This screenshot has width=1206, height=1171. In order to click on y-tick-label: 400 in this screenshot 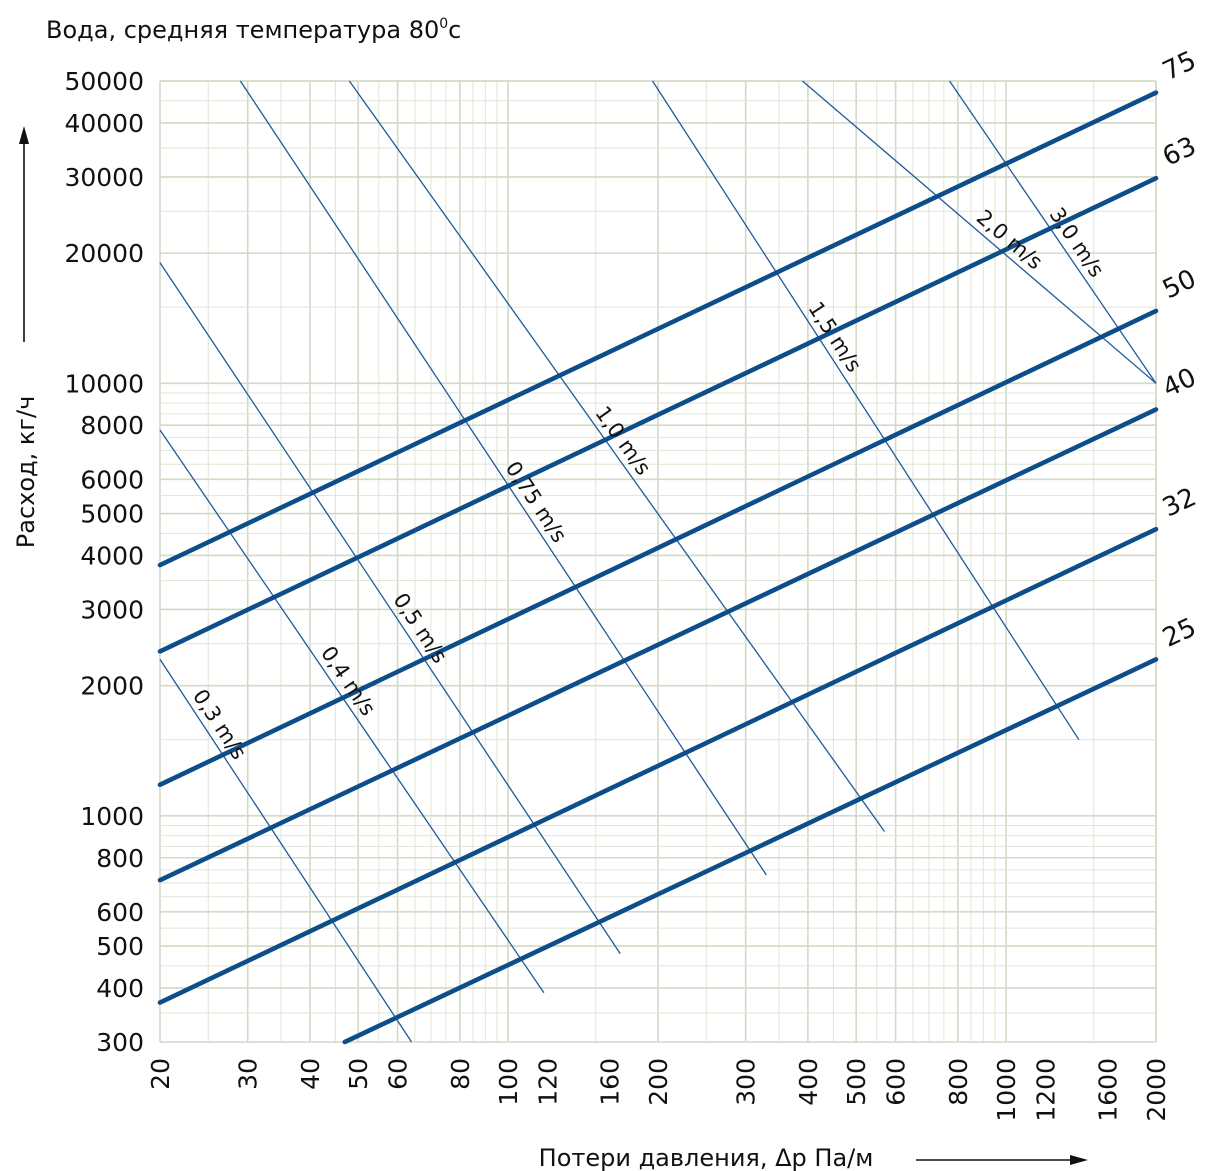, I will do `click(120, 988)`.